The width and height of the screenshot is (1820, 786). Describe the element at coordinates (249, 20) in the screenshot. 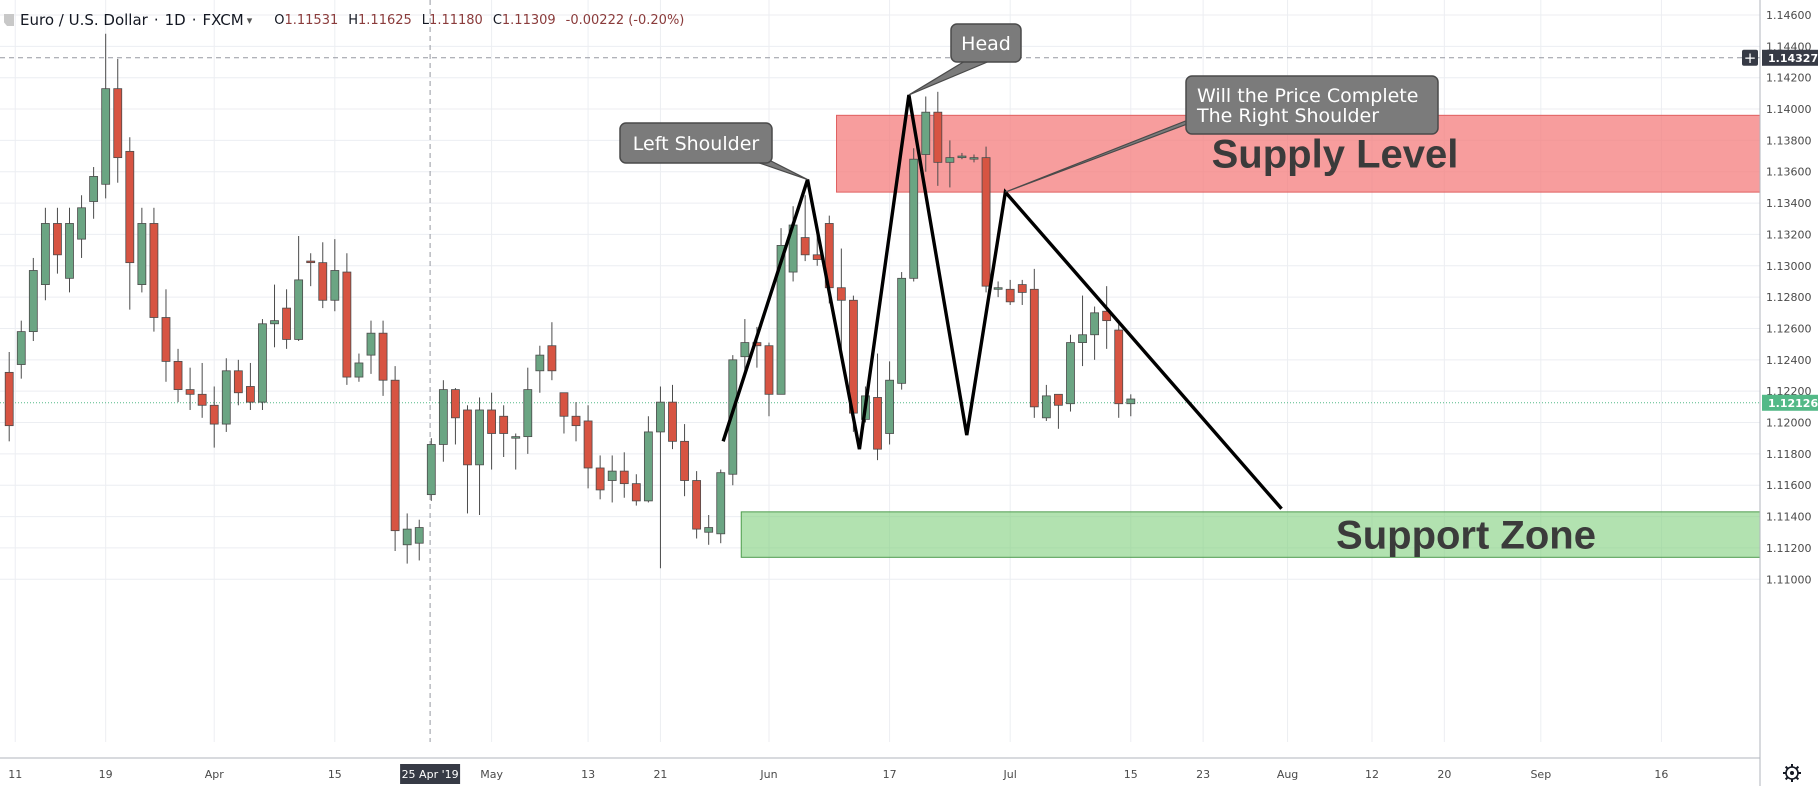

I see `chevron-down-icon: ▾` at that location.